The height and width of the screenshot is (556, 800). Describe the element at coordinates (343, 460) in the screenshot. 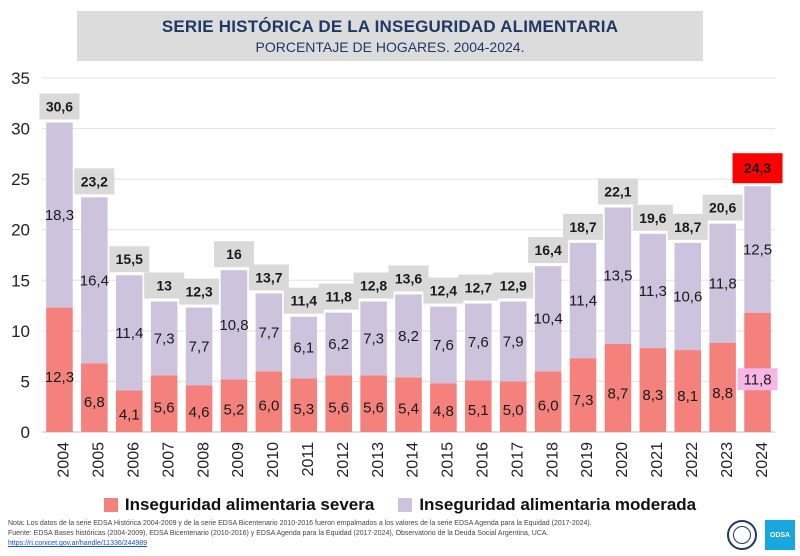

I see `x-tick-label: 2012` at that location.